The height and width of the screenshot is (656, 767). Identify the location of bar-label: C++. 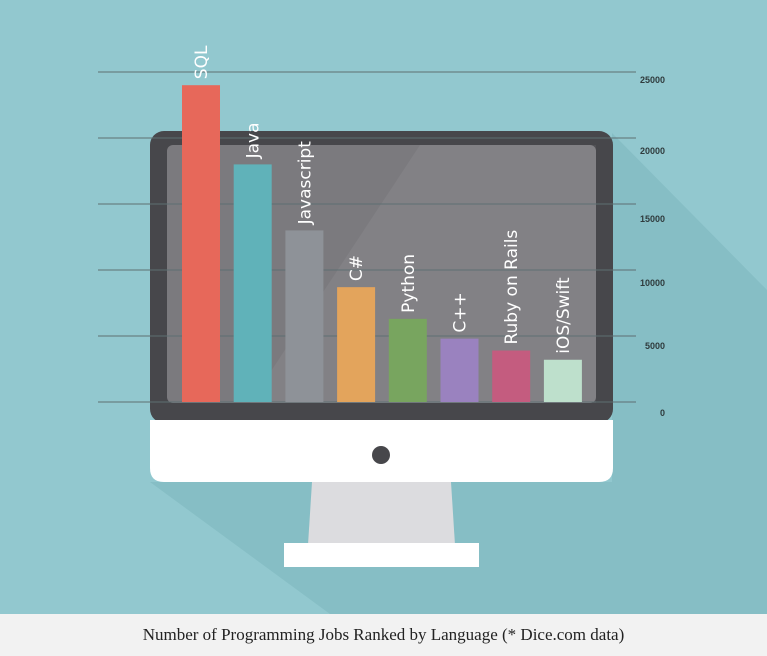
(461, 312).